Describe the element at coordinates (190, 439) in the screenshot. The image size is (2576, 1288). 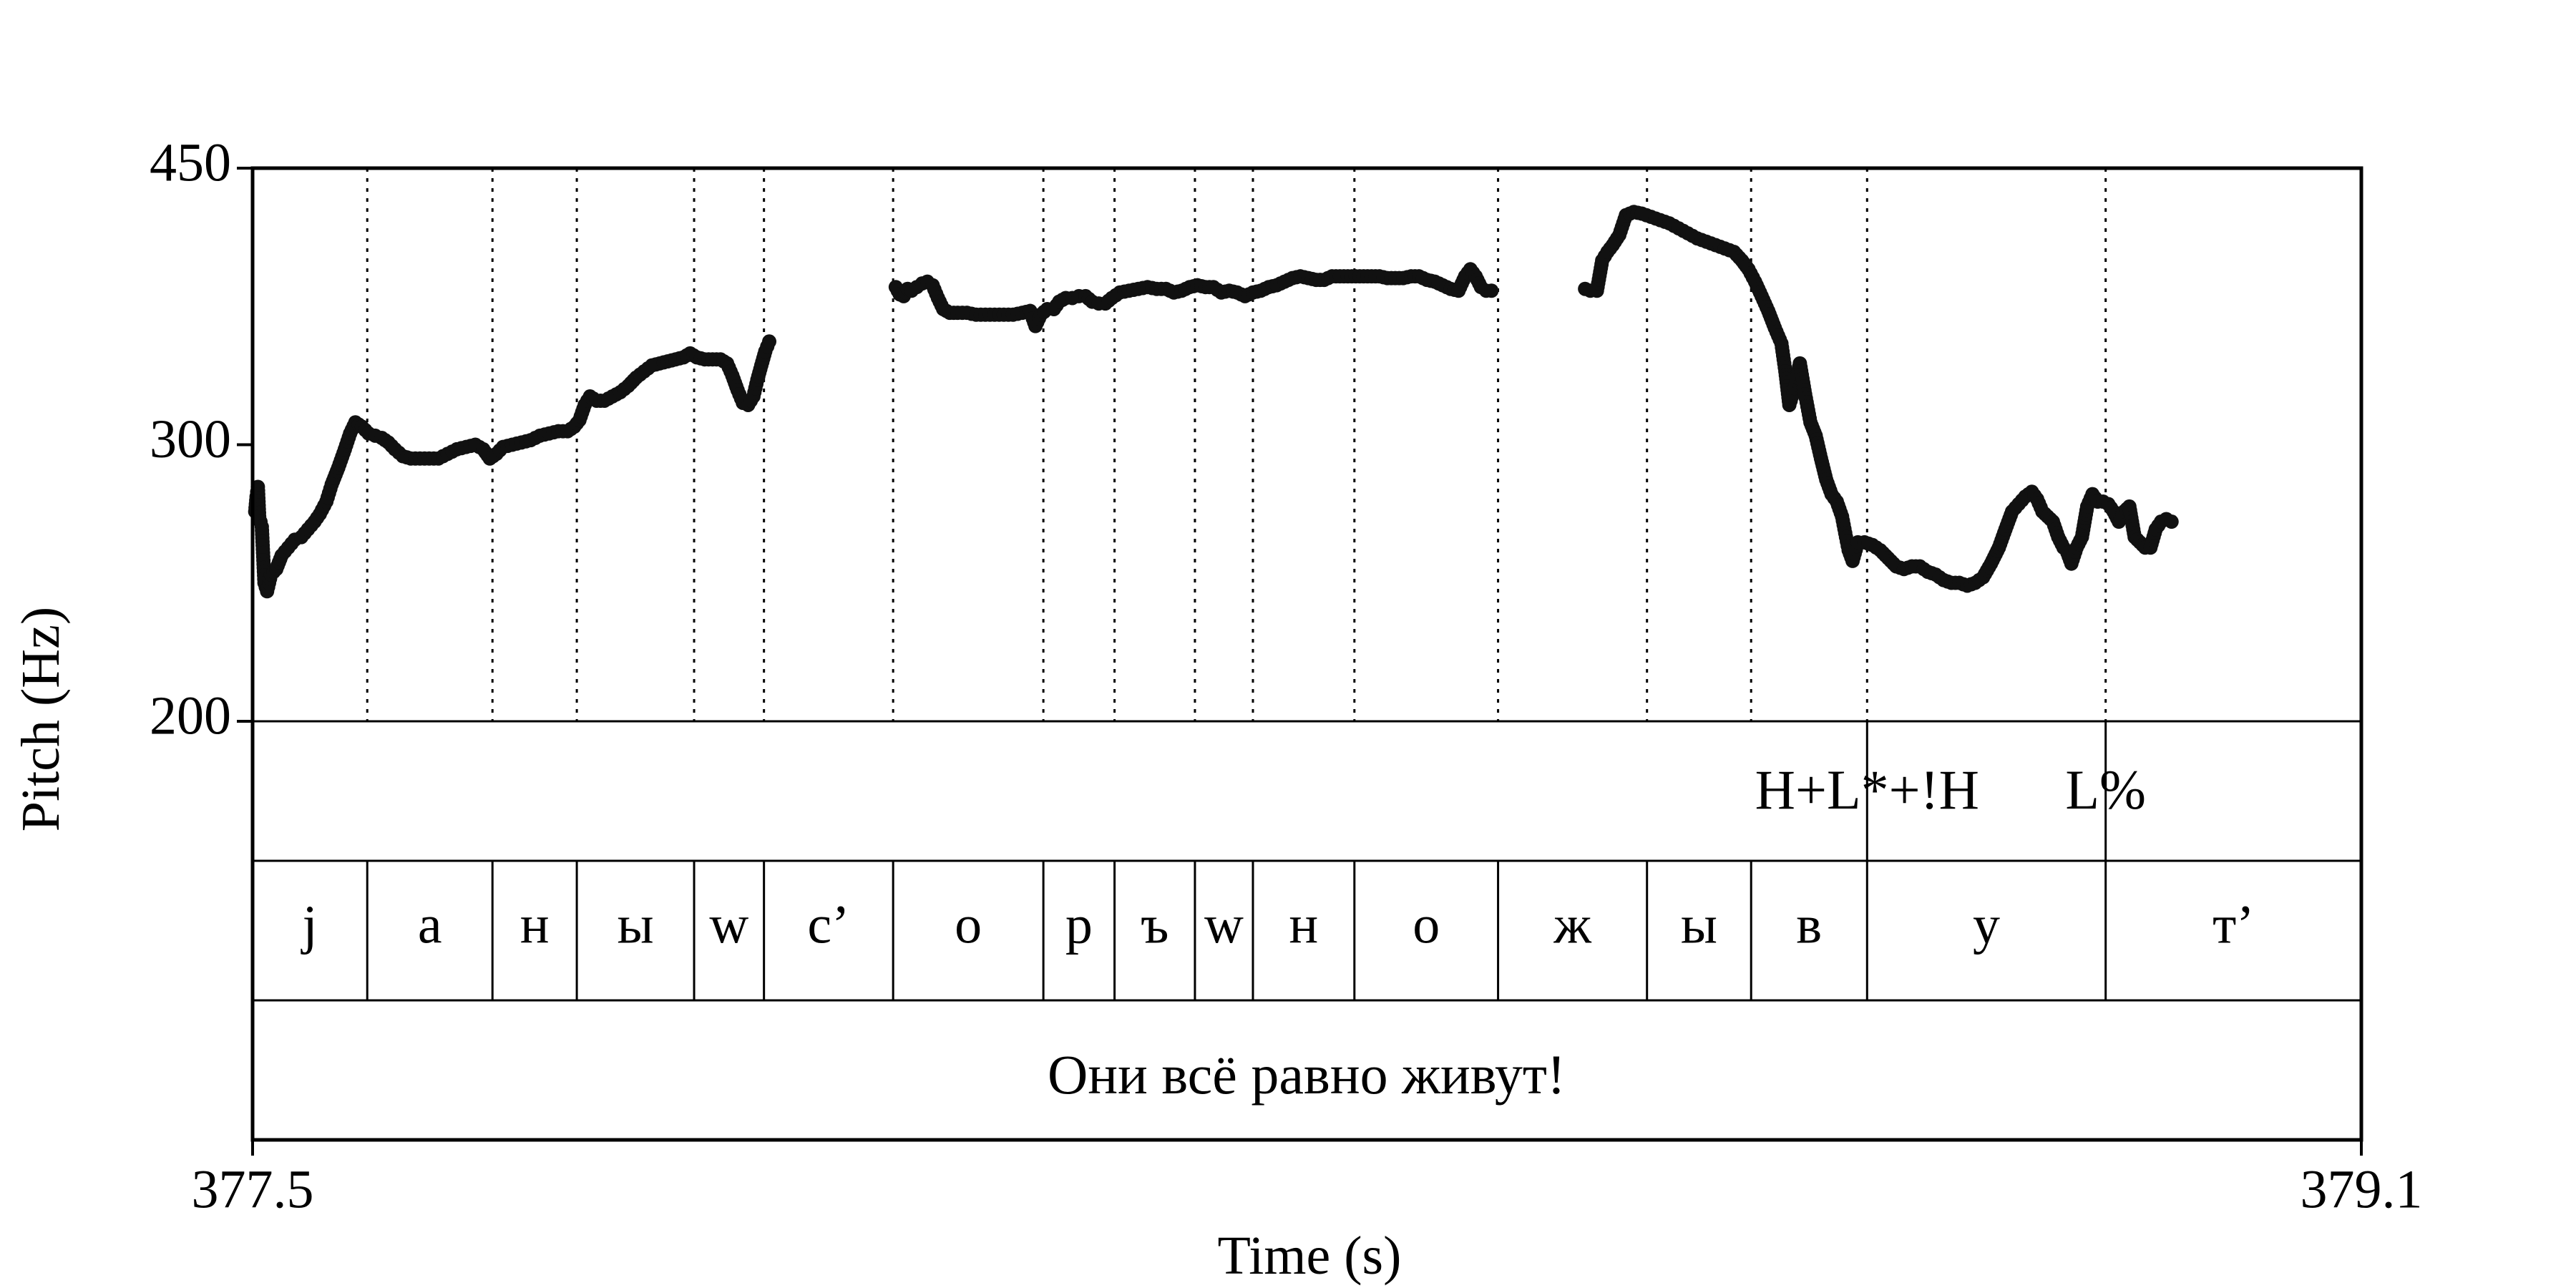
I see `y-tick-label-1: 300` at that location.